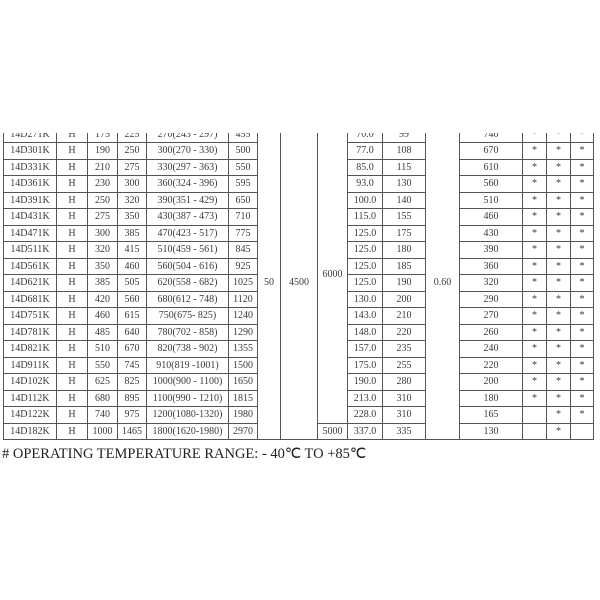 The width and height of the screenshot is (600, 600). What do you see at coordinates (243, 217) in the screenshot?
I see `clamp-voltage: 710` at bounding box center [243, 217].